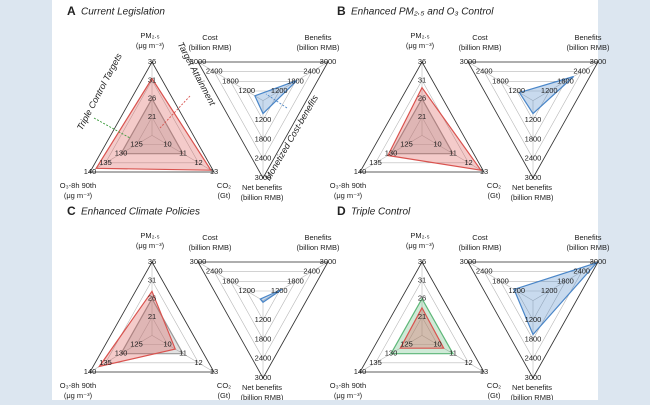 The image size is (650, 405). I want to click on panel-title: Enhanced Climate Policies, so click(140, 212).